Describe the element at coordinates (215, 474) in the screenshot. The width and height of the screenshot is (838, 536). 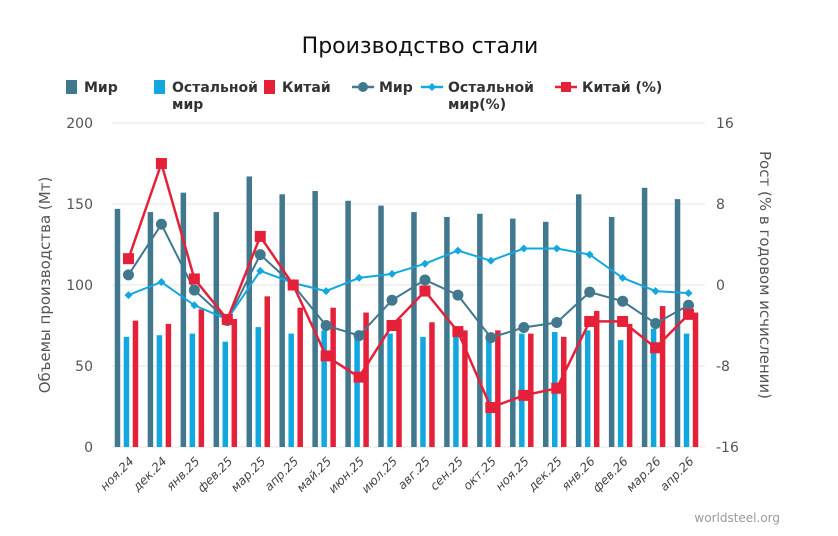
I see `x-tick-label: фев.25` at that location.